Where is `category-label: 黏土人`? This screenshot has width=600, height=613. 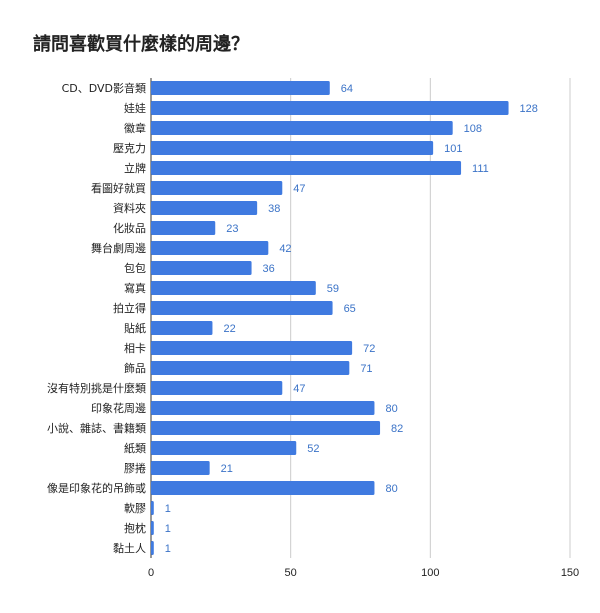
category-label: 黏土人 is located at coordinates (129, 548).